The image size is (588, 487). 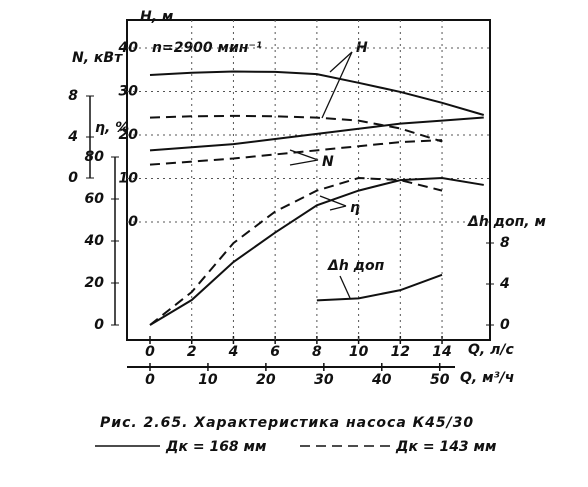 What do you see at coordinates (215, 447) in the screenshot?
I see `legend-label: Дк = 168 мм` at bounding box center [215, 447].